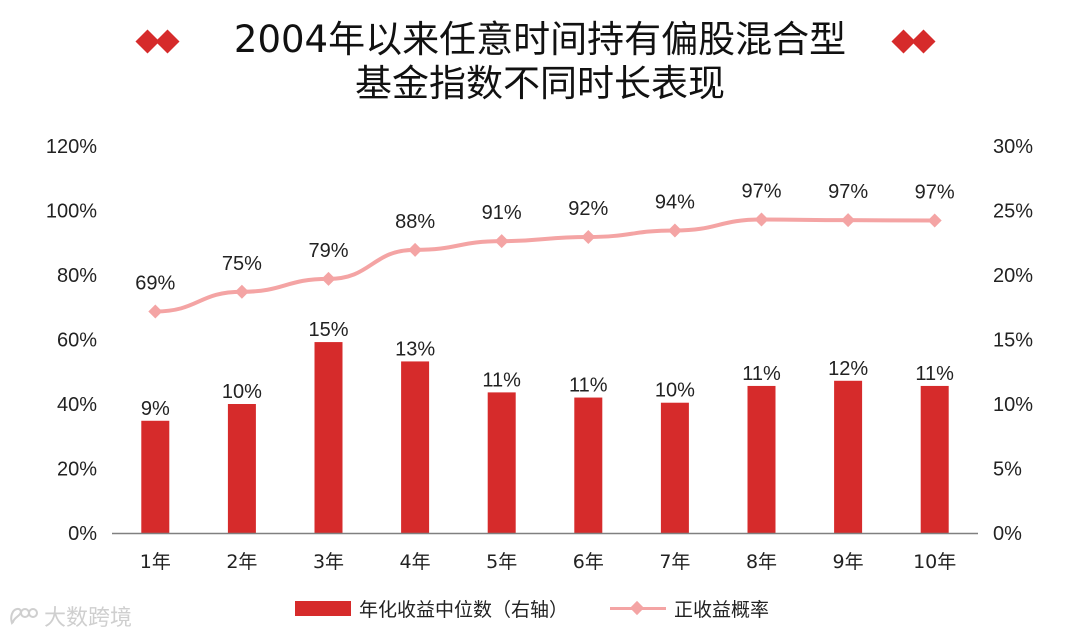 The image size is (1080, 634). What do you see at coordinates (328, 330) in the screenshot?
I see `bar-data-label: 15%` at bounding box center [328, 330].